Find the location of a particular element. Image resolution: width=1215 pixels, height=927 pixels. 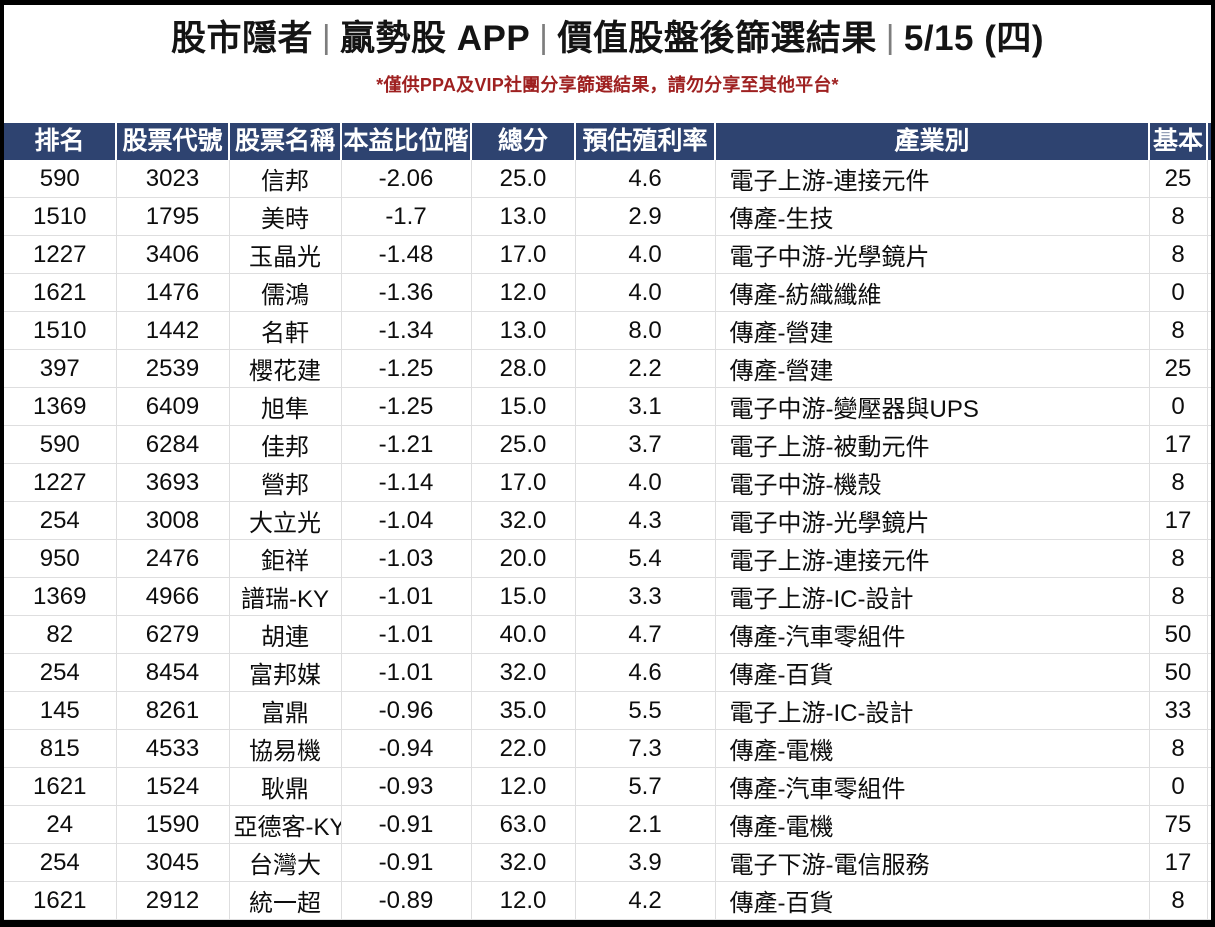

cell-pe_rank: -1.03 is located at coordinates (406, 558).